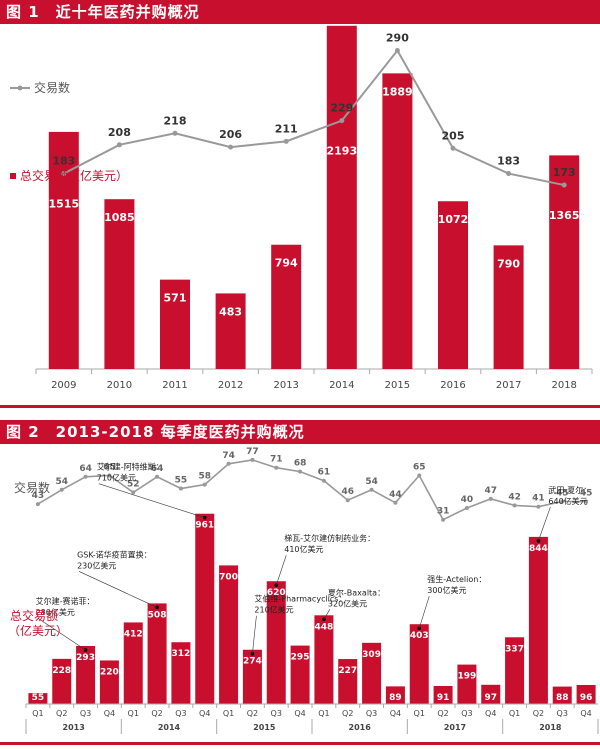  I want to click on count-value-label-q: 47, so click(490, 491).